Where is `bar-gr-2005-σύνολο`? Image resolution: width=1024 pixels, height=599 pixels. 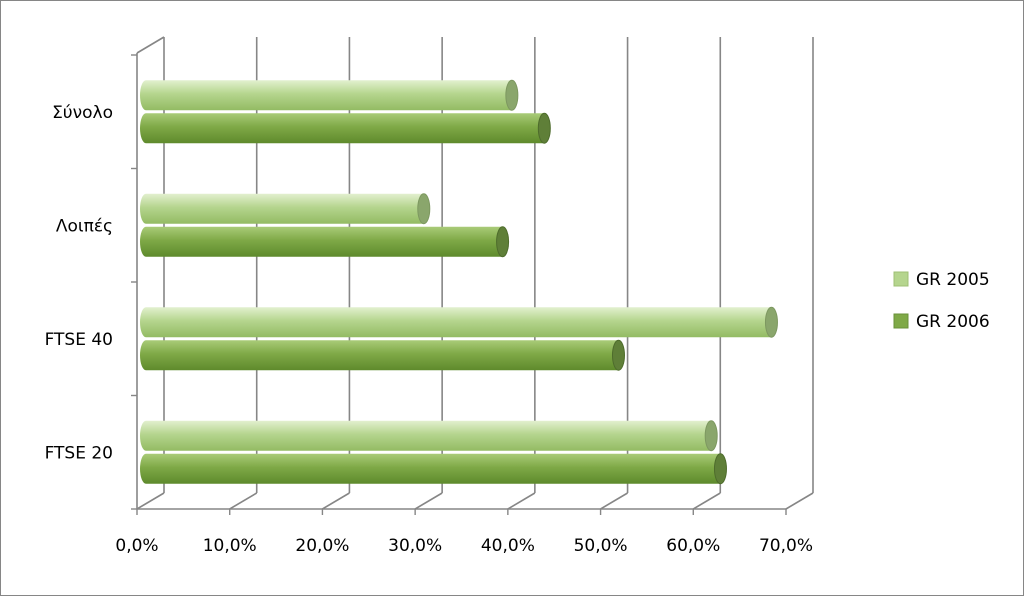
bar-gr-2005-σύνολο is located at coordinates (329, 95).